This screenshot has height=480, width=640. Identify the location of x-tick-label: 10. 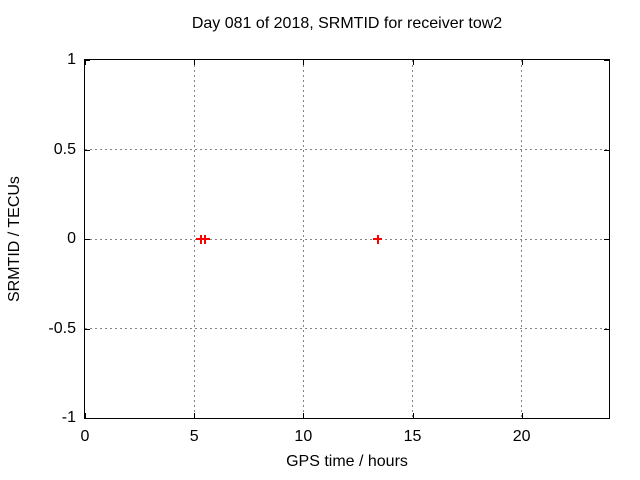
(303, 436).